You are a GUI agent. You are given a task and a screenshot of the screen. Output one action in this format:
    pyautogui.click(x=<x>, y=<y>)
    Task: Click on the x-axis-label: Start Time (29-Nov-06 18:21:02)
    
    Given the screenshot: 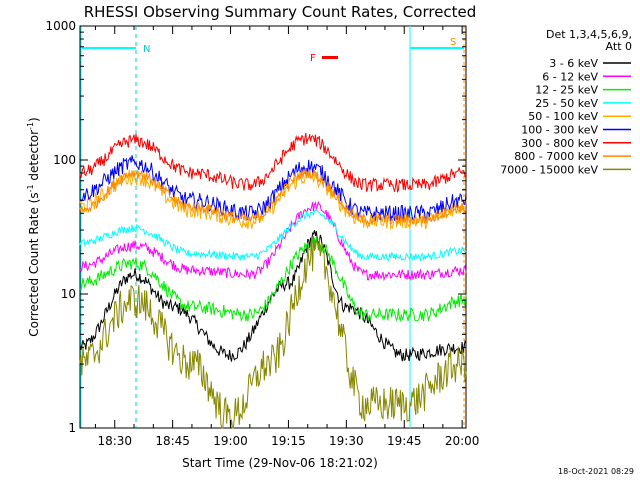 What is the action you would take?
    pyautogui.click(x=280, y=463)
    